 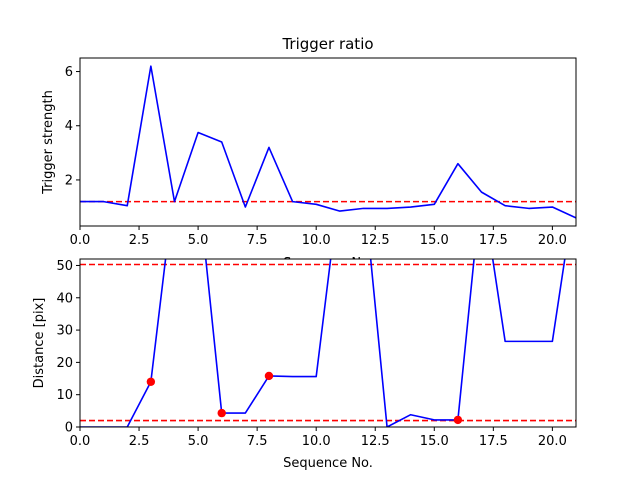 What do you see at coordinates (64, 266) in the screenshot?
I see `y-tick-label: 50` at bounding box center [64, 266].